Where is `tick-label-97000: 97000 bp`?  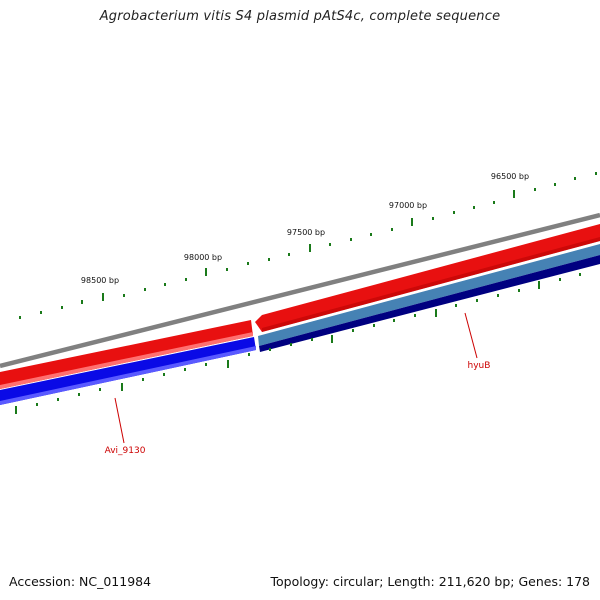 tick-label-97000: 97000 bp is located at coordinates (408, 205).